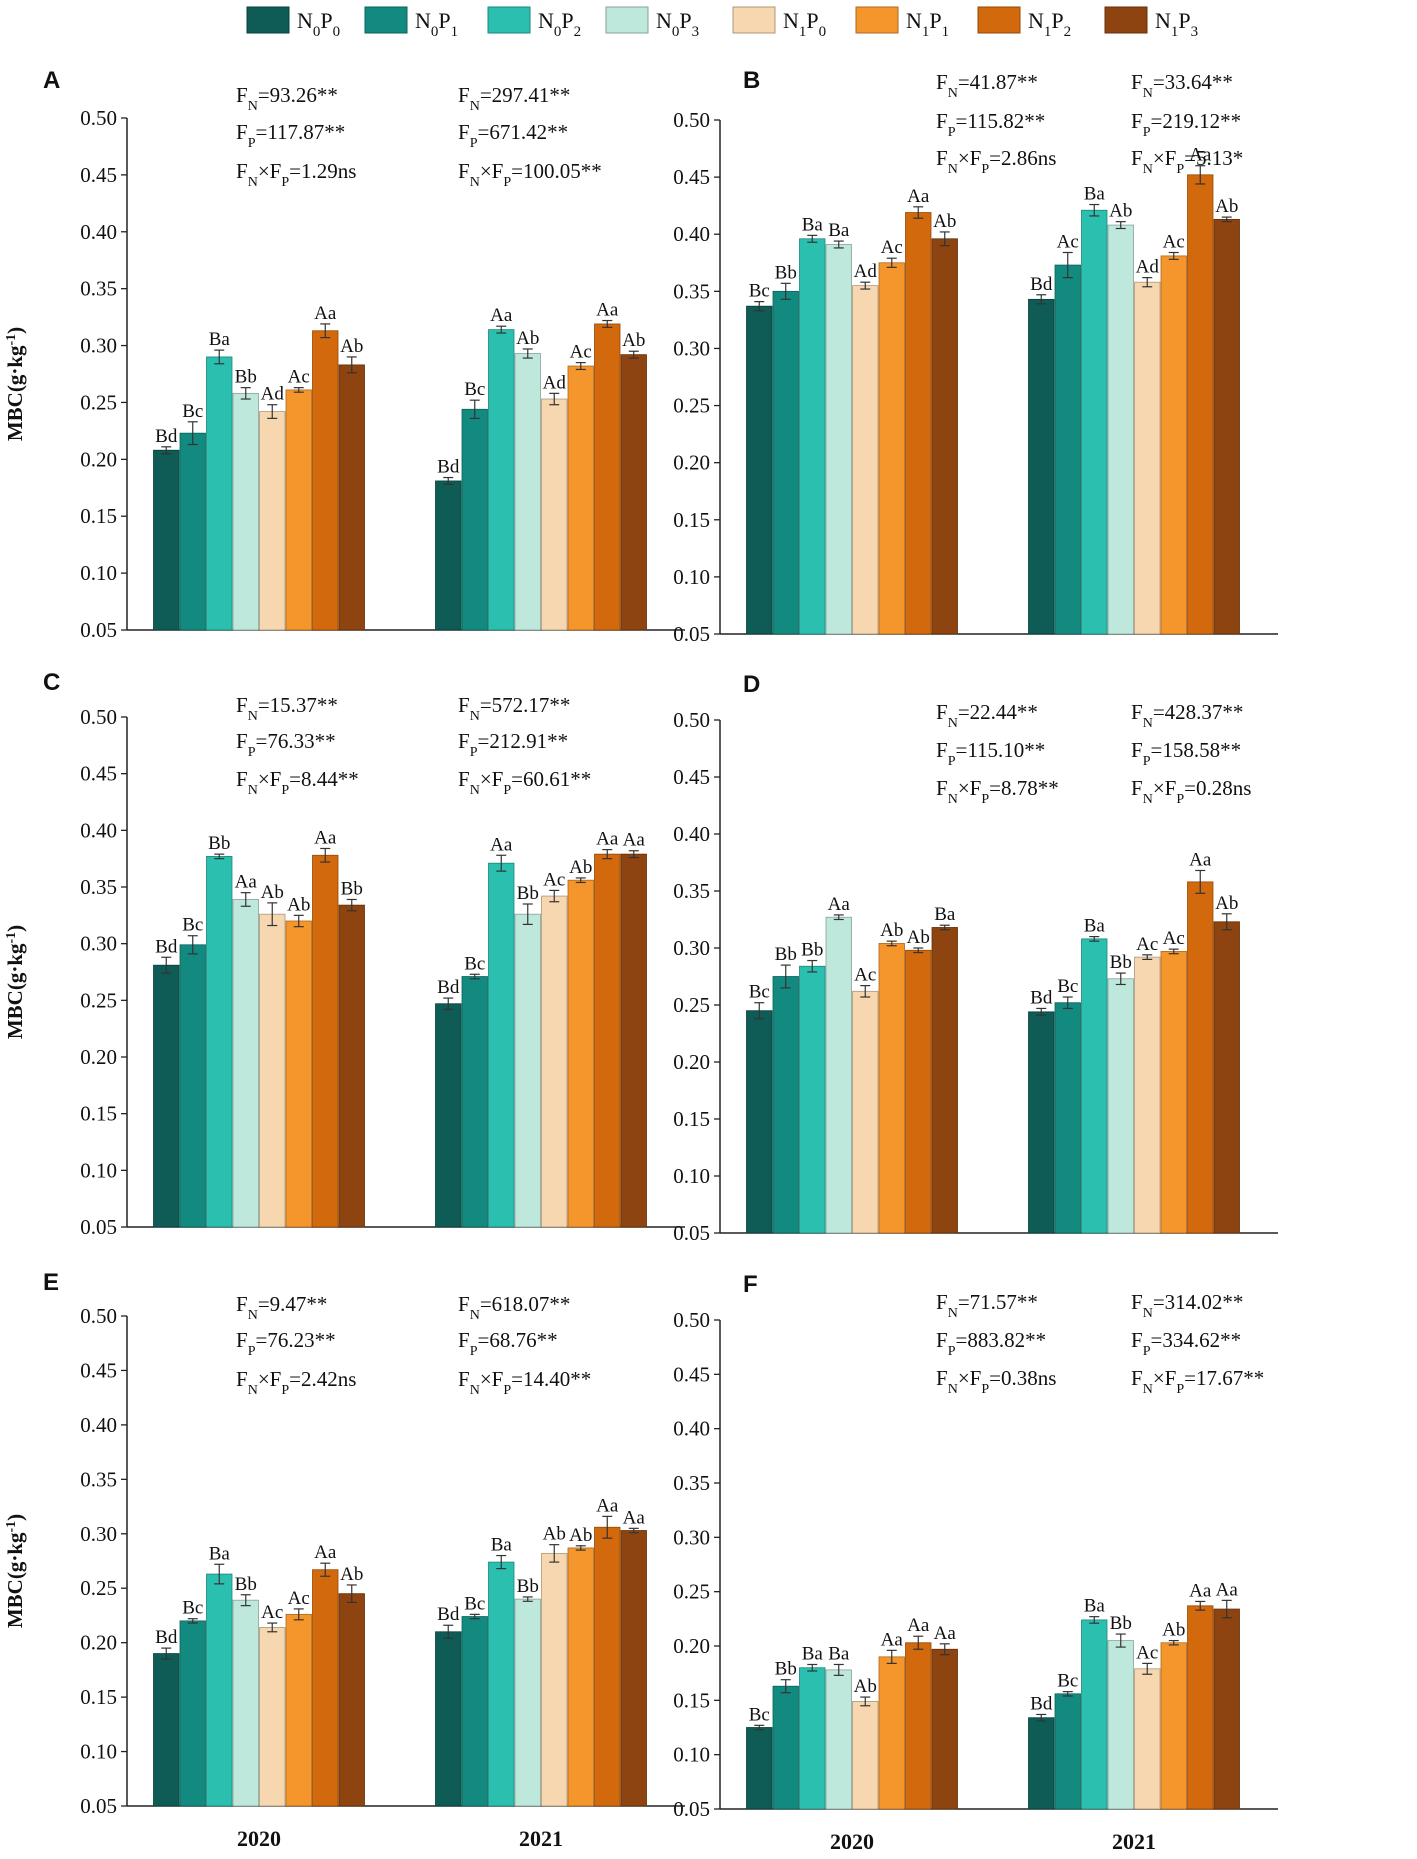 This screenshot has height=1859, width=1417. What do you see at coordinates (865, 1112) in the screenshot?
I see `bar-2020-n1p0` at bounding box center [865, 1112].